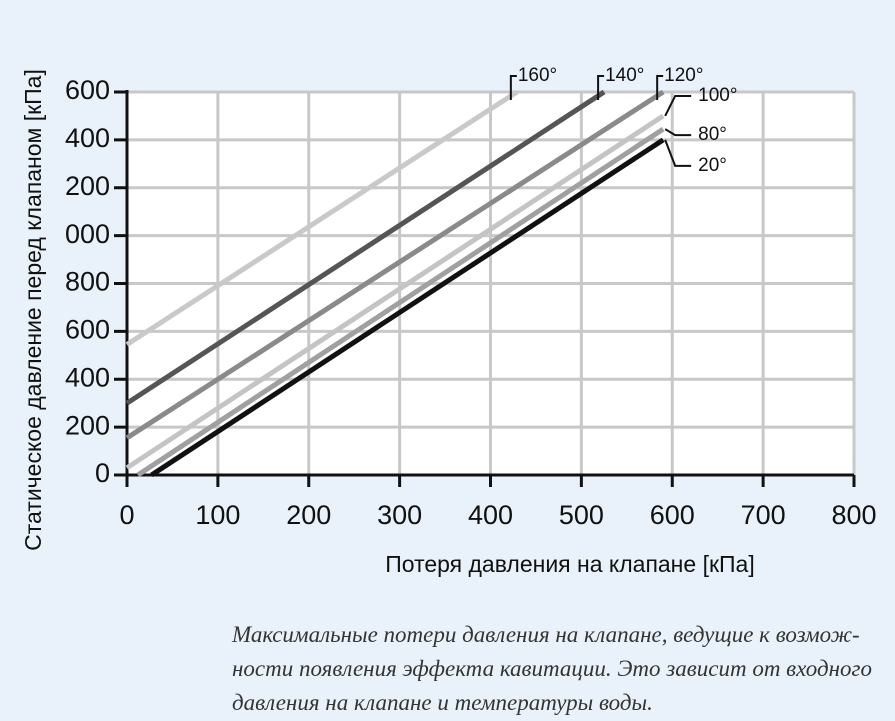 The image size is (895, 721). I want to click on x-tick-label: 600, so click(672, 515).